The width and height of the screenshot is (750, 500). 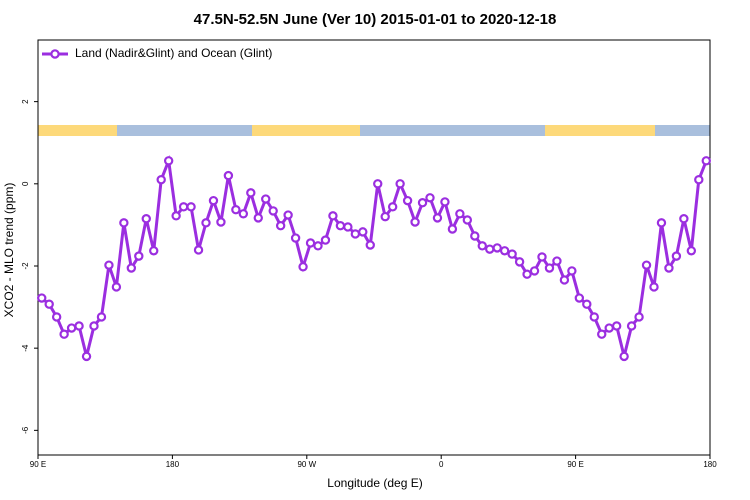 What do you see at coordinates (25, 430) in the screenshot?
I see `y-tick-label: -6` at bounding box center [25, 430].